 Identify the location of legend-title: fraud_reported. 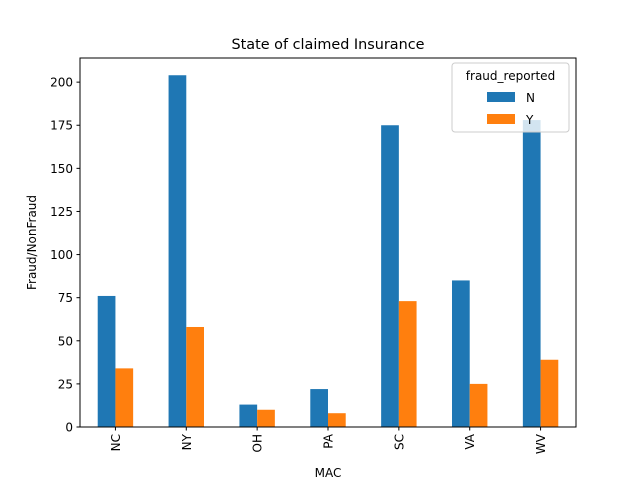
(510, 76).